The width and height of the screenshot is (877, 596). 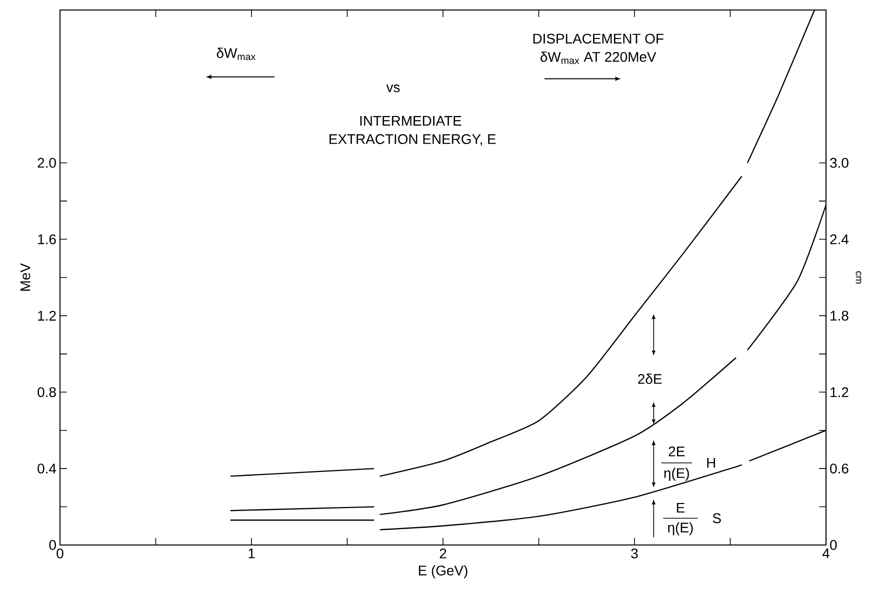 I want to click on annotation: EXTRACTION ENERGY, E, so click(x=413, y=140).